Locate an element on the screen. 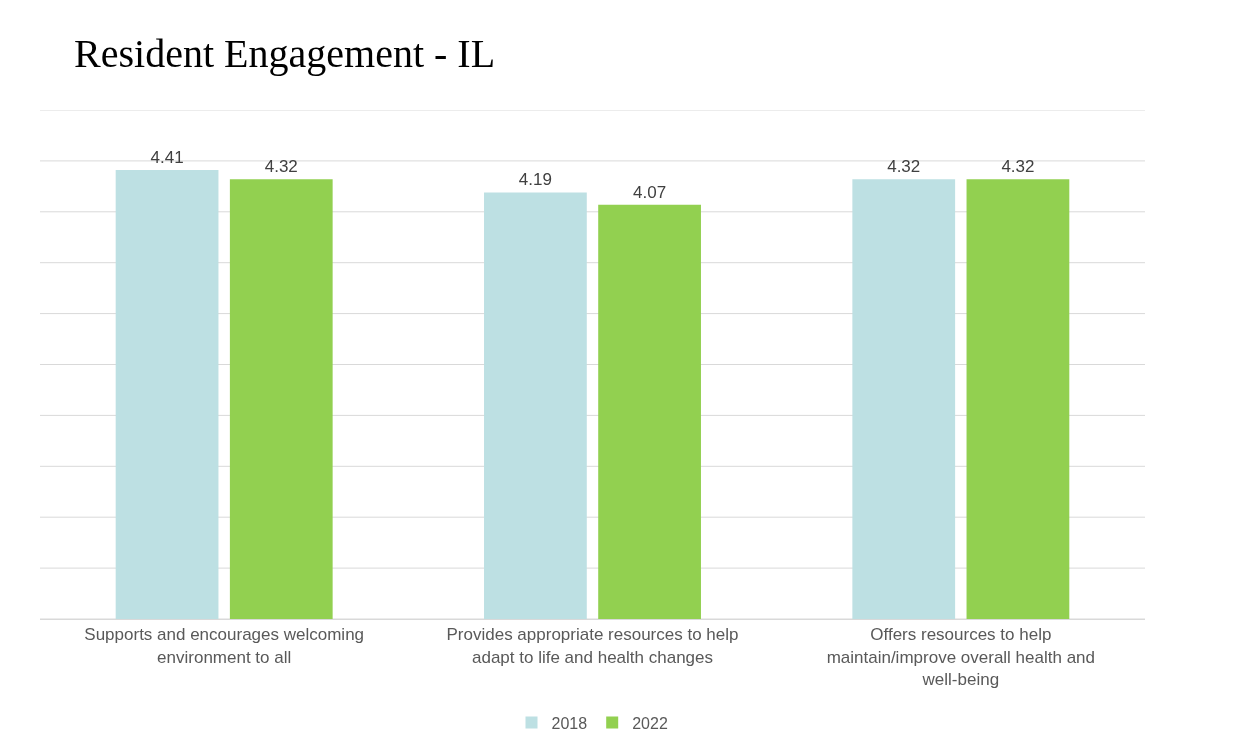 The height and width of the screenshot is (752, 1235). legend-label: 2018 is located at coordinates (569, 723).